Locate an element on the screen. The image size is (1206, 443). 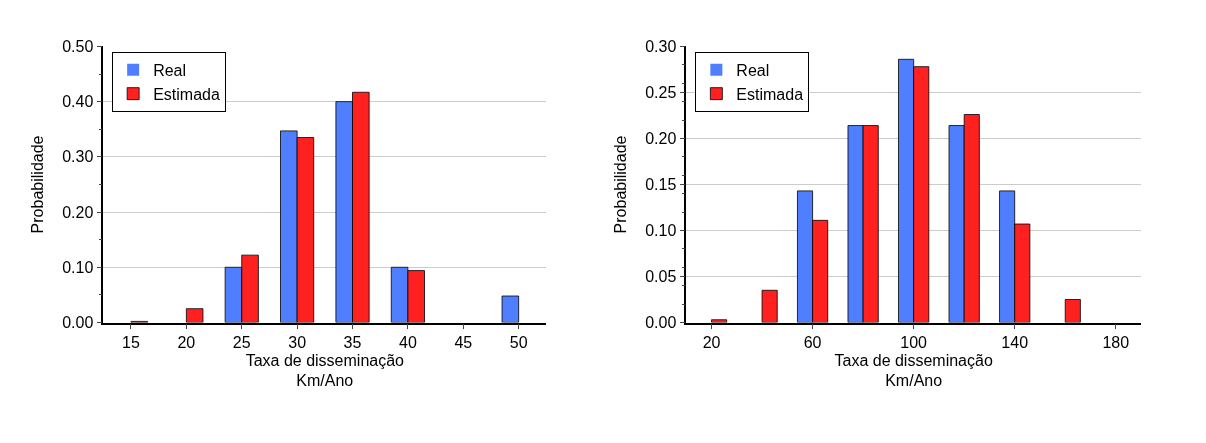
x-tick-label: 50 is located at coordinates (518, 343).